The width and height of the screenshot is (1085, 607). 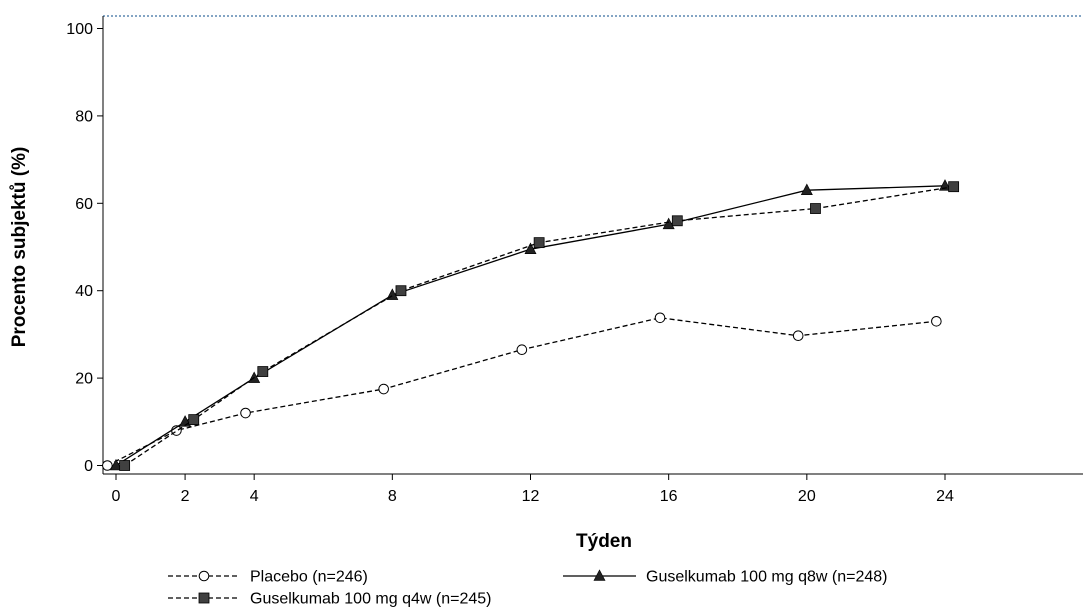 What do you see at coordinates (116, 496) in the screenshot?
I see `x-tick-label: 0` at bounding box center [116, 496].